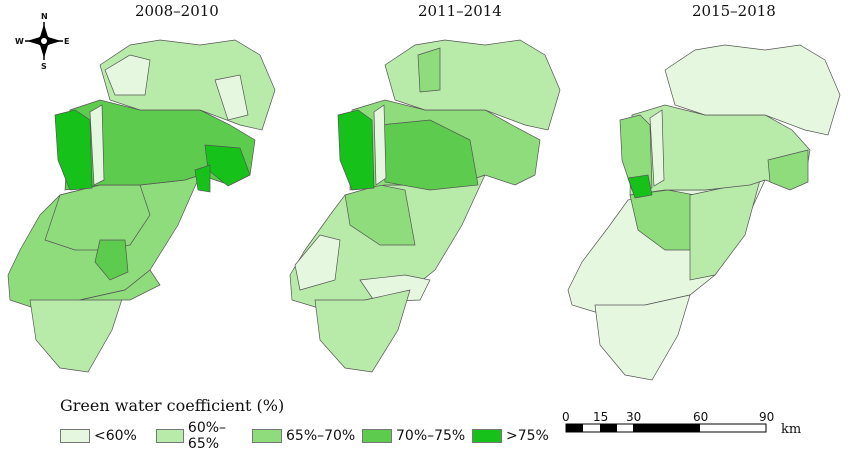  Describe the element at coordinates (177, 11) in the screenshot. I see `panel-title-2008-2010: 2008–2010` at that location.